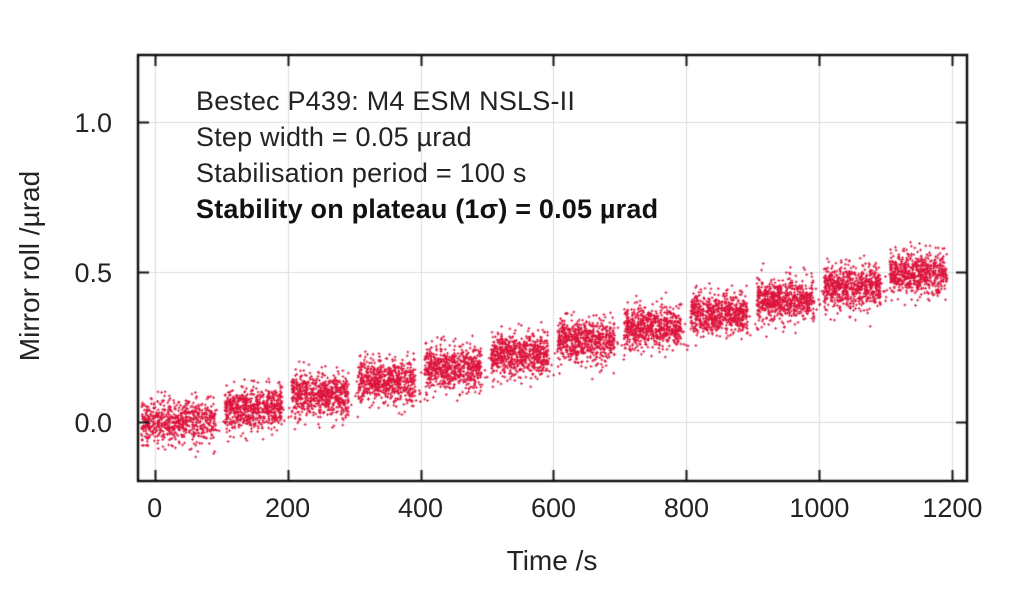 This screenshot has width=1024, height=589. I want to click on annotation-line-3: Stabilisation period = 100 s, so click(361, 173).